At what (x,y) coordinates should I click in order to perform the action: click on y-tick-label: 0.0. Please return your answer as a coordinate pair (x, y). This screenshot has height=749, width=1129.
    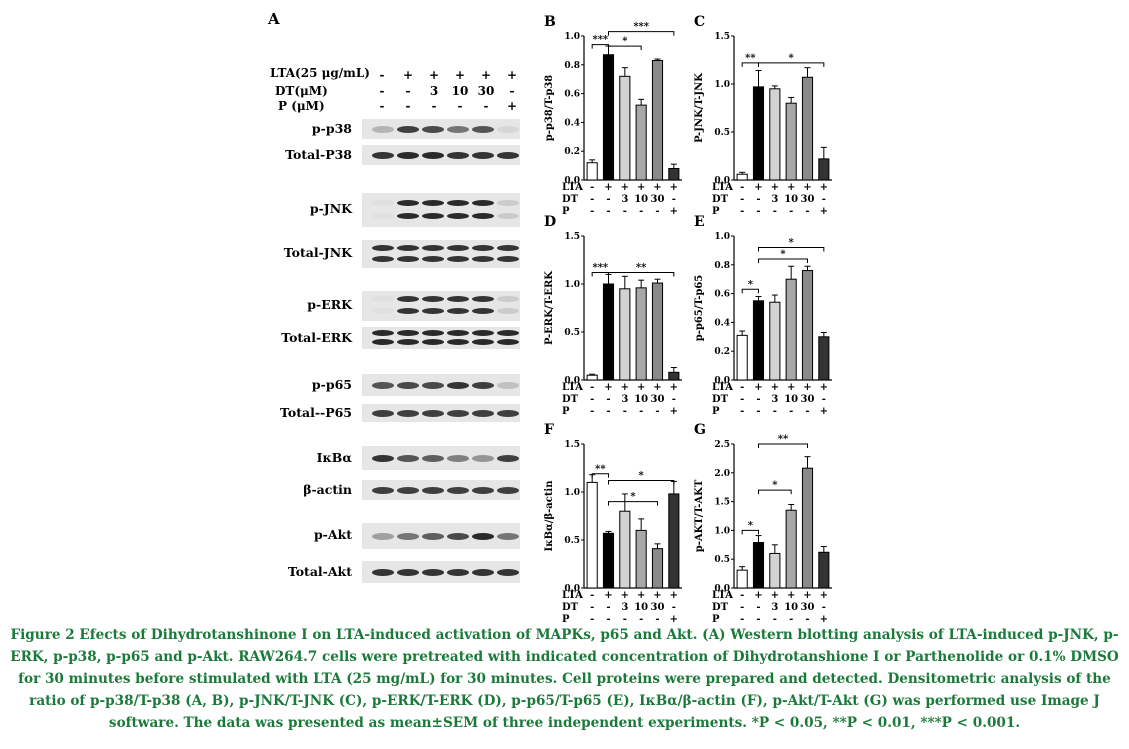
    Looking at the image, I should click on (572, 381).